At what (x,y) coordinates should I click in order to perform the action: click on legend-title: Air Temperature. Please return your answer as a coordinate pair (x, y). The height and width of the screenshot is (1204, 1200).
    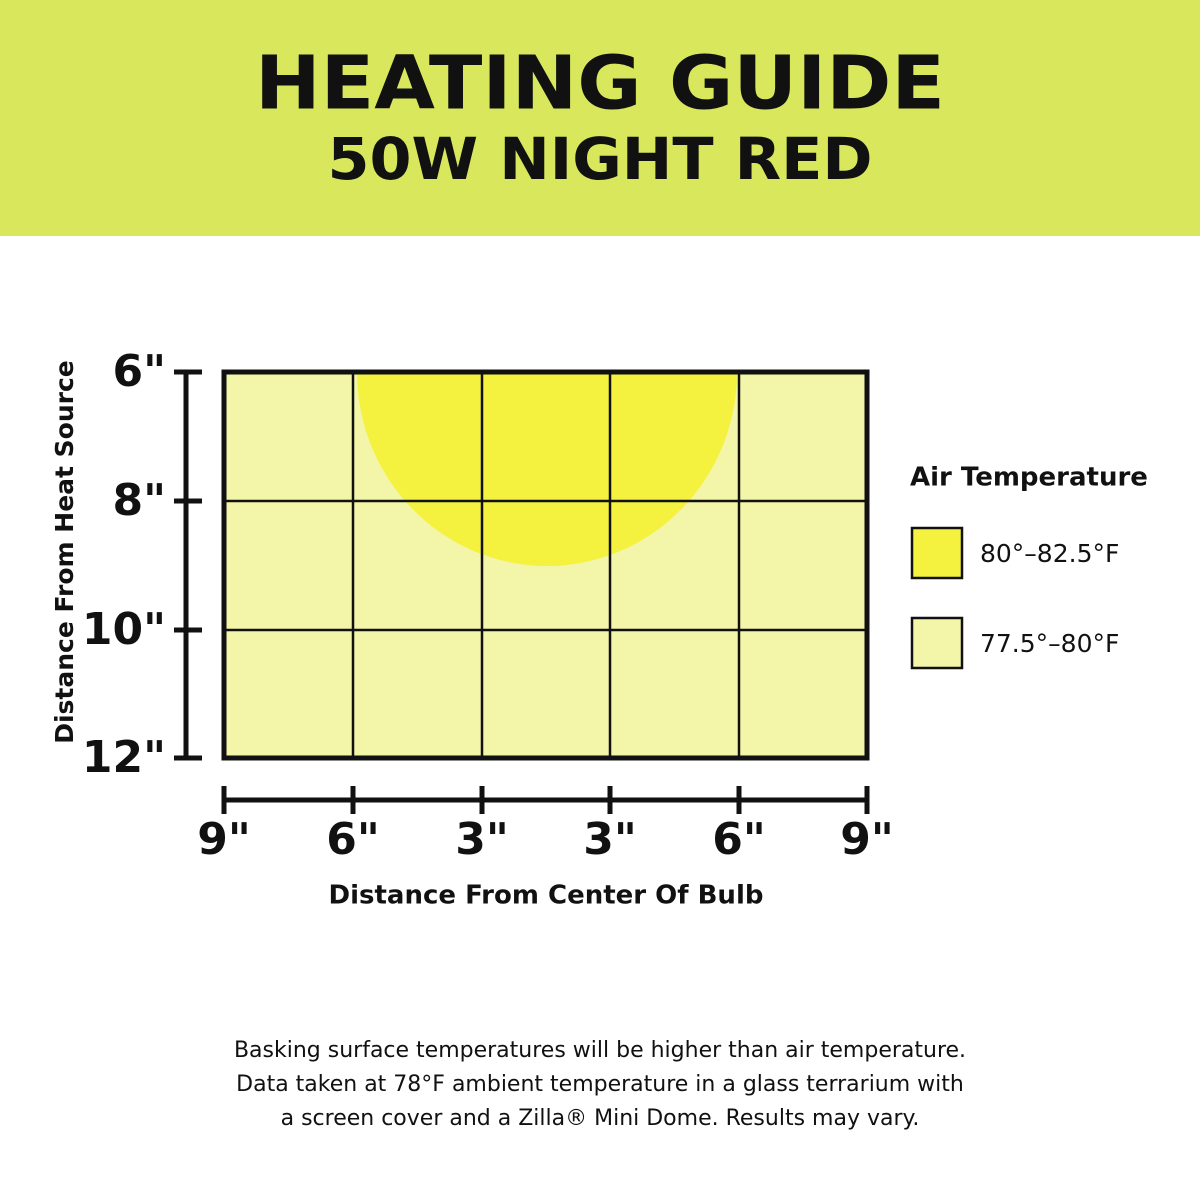
    Looking at the image, I should click on (1029, 478).